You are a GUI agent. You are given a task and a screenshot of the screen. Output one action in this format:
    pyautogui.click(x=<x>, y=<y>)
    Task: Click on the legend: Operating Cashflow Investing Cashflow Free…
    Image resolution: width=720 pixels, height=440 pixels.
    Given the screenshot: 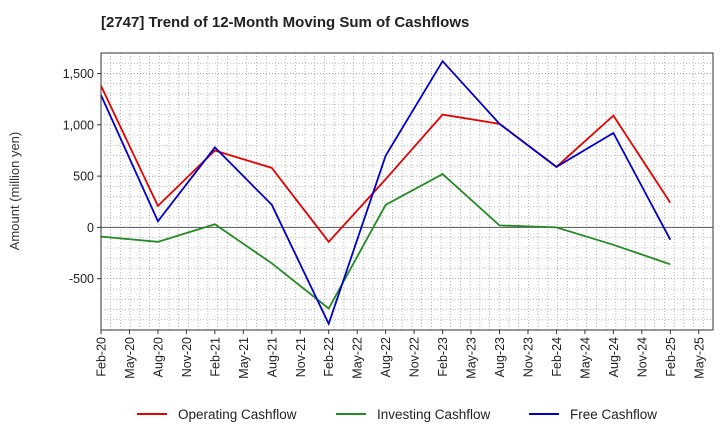 What is the action you would take?
    pyautogui.click(x=397, y=414)
    